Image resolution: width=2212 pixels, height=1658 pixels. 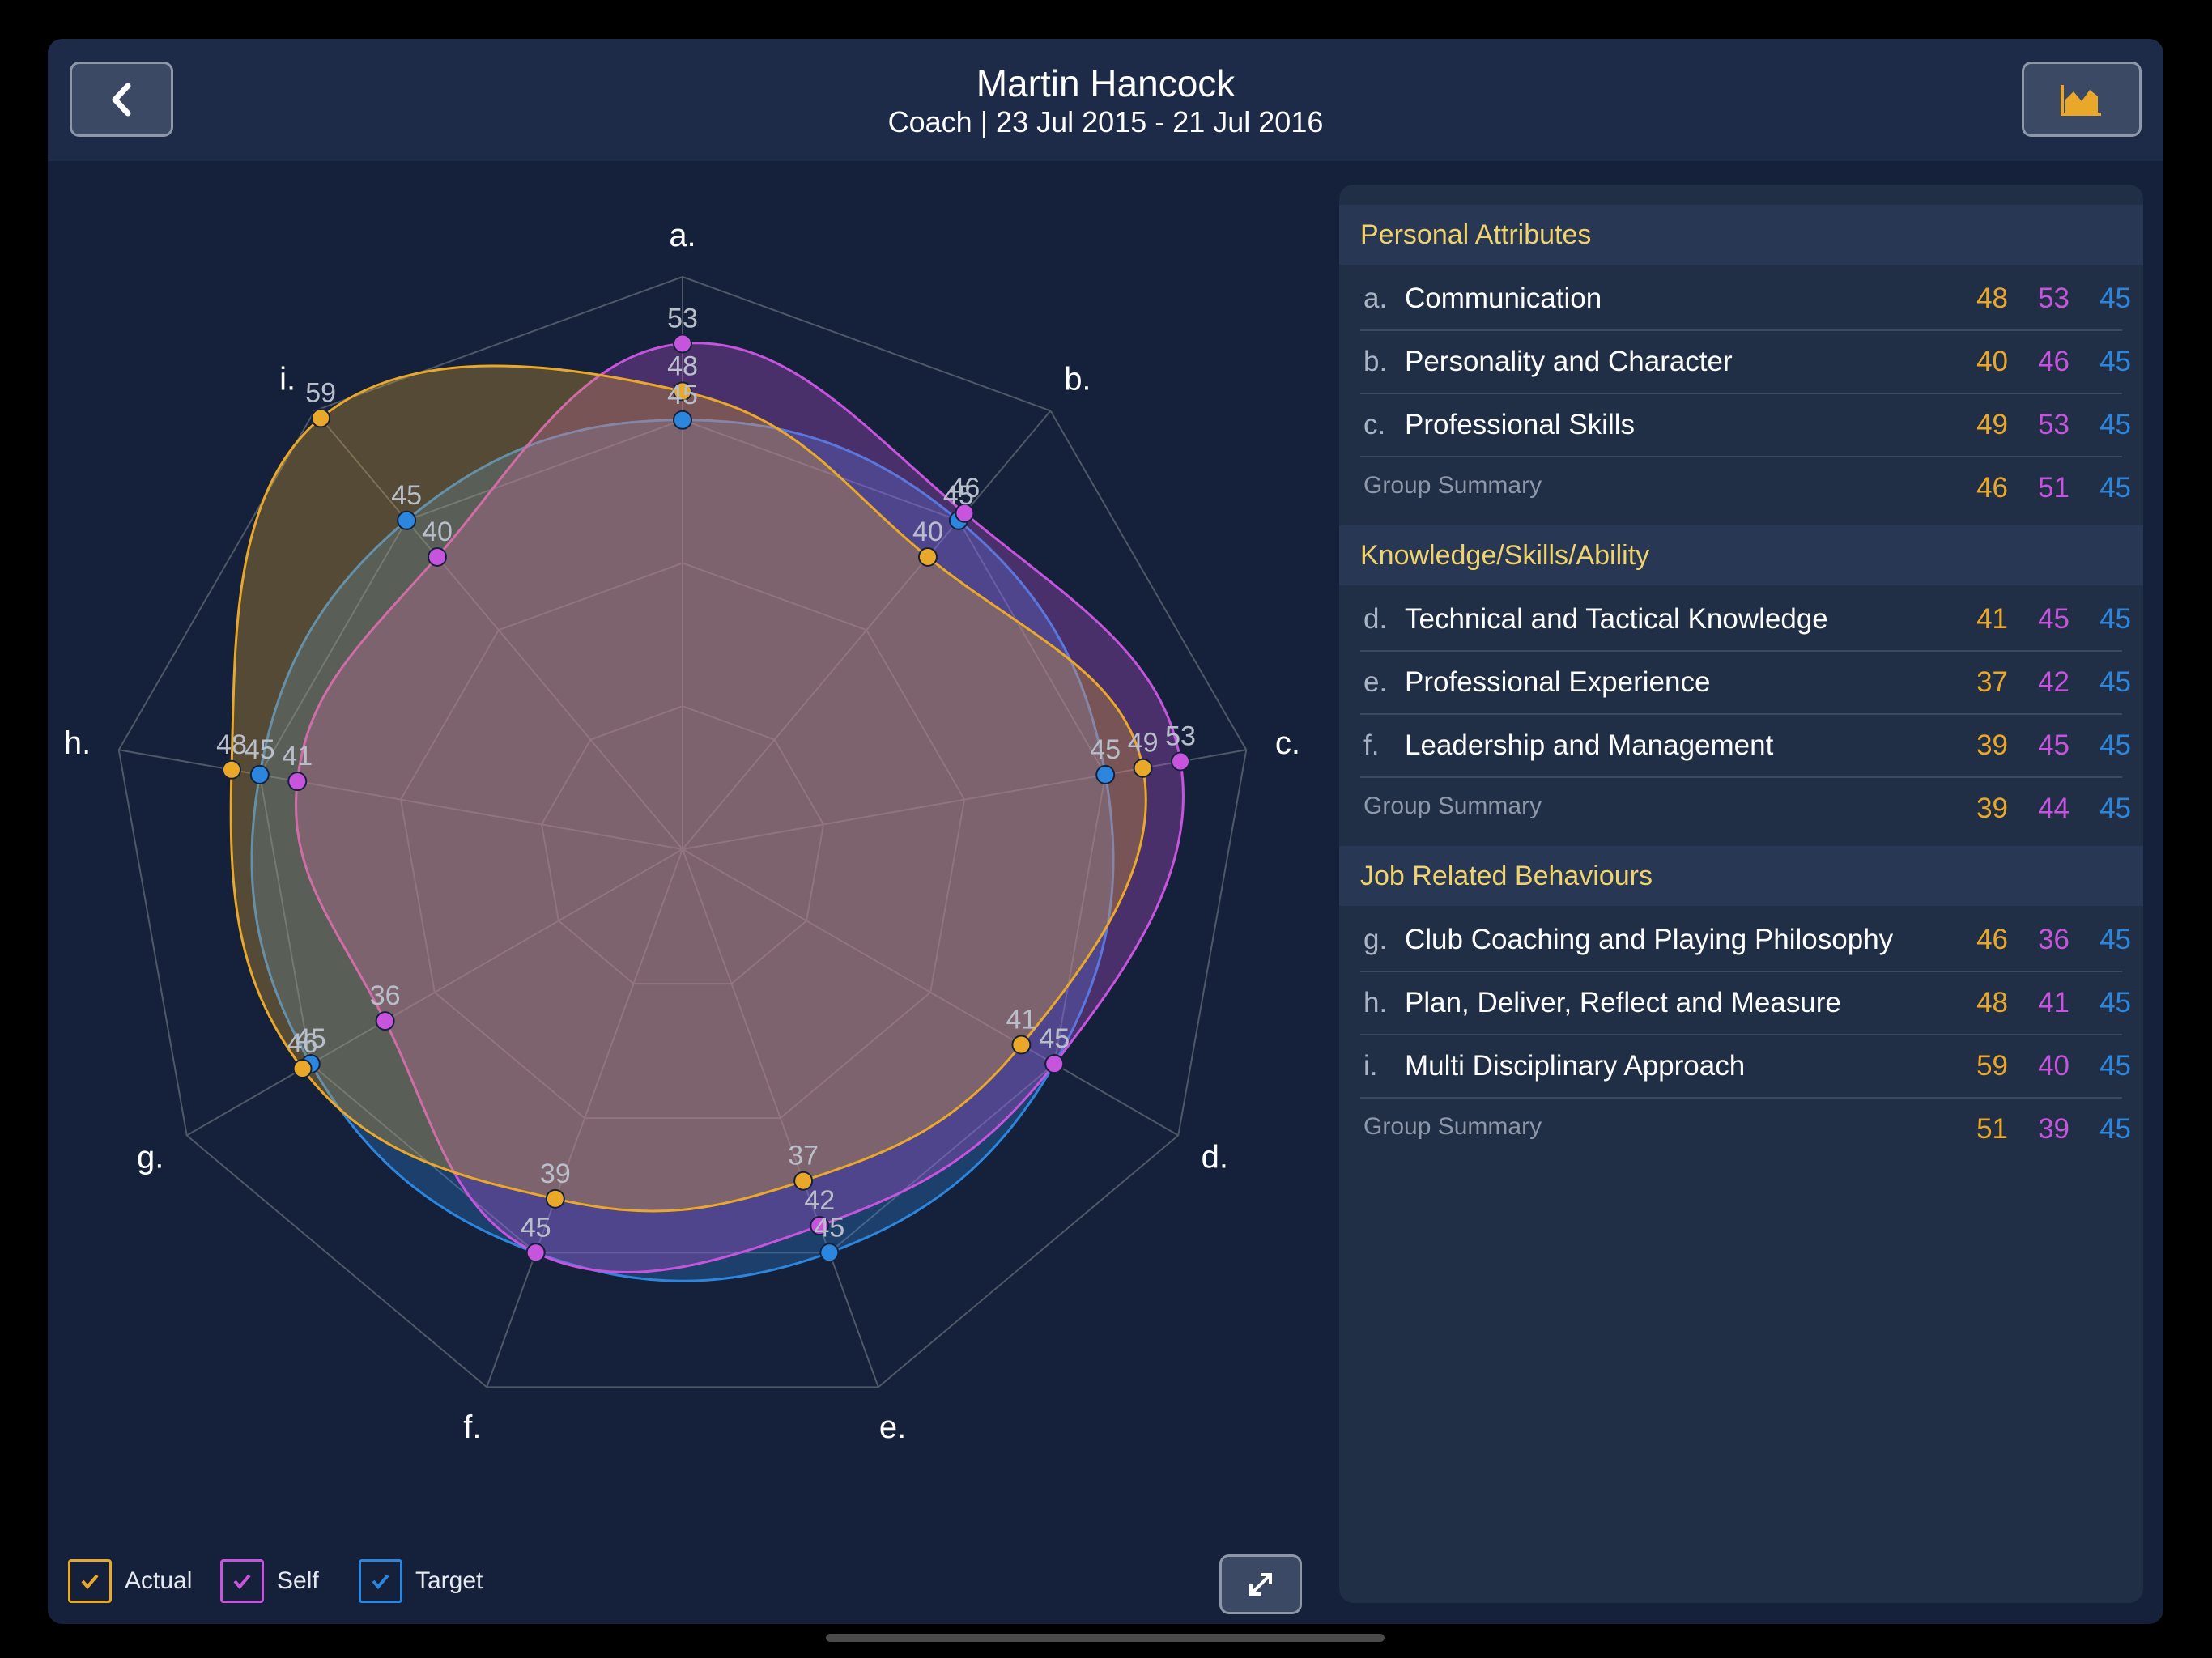 I want to click on expand-button, so click(x=1261, y=1584).